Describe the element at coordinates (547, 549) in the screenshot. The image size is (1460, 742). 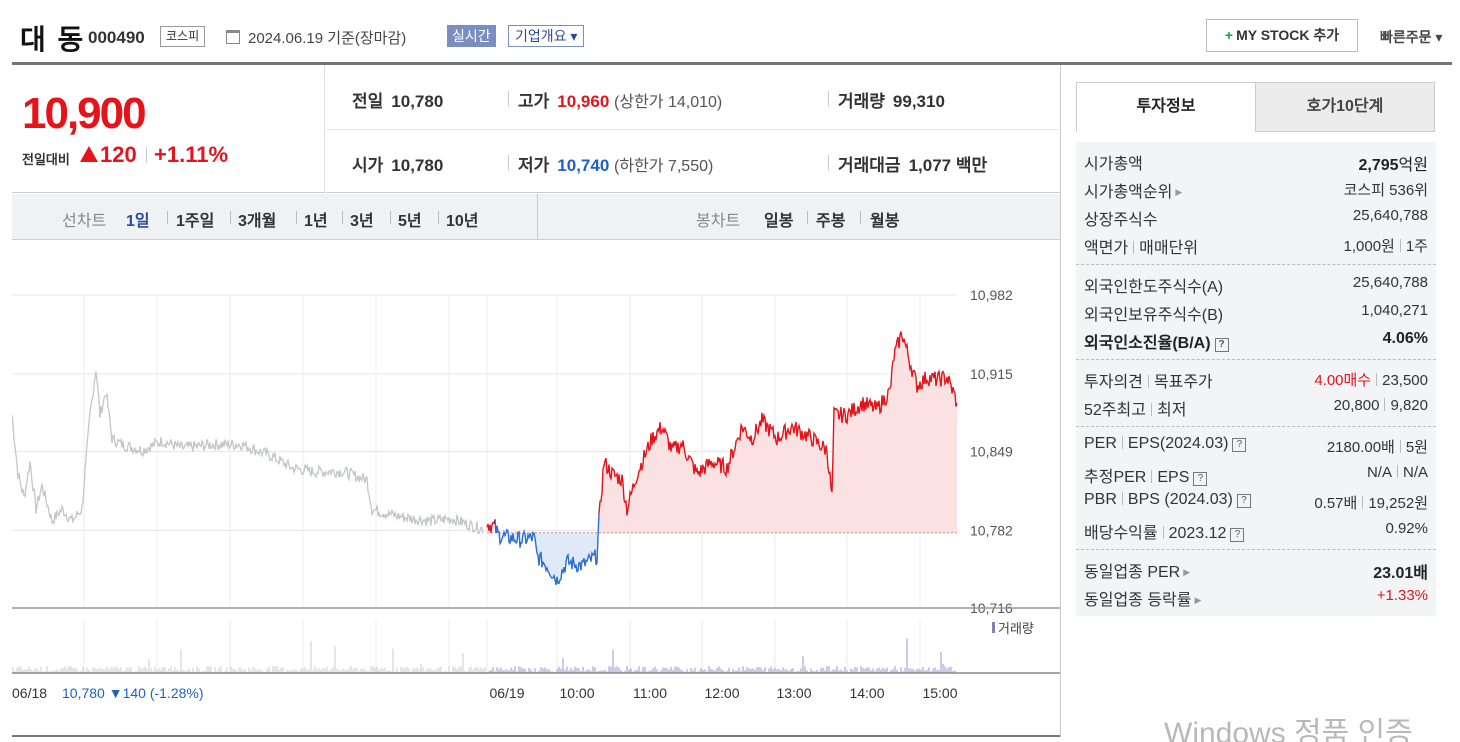
I see `below-base-area` at that location.